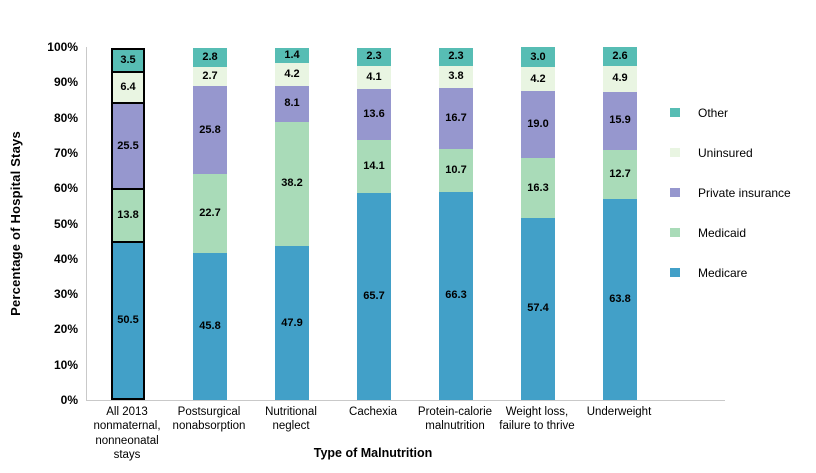 This screenshot has width=816, height=473. I want to click on bar-segment: 2.8, so click(210, 57).